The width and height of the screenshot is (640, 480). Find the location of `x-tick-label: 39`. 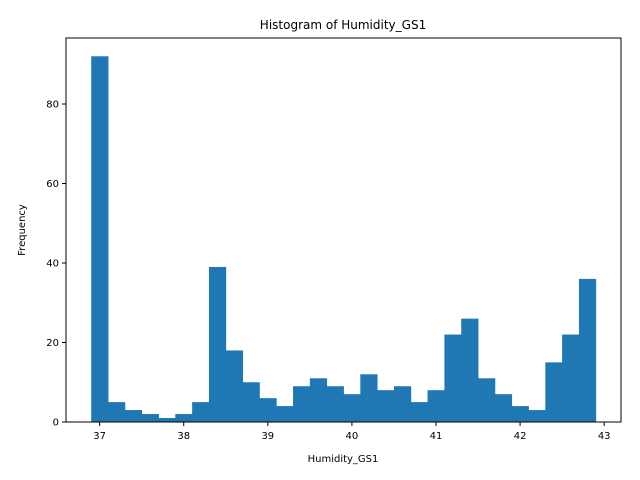

x-tick-label: 39 is located at coordinates (267, 436).